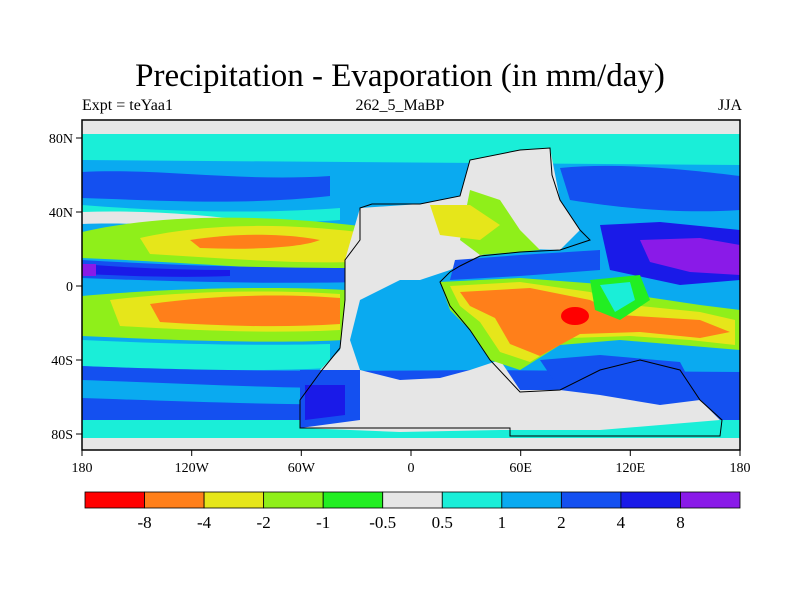 Image resolution: width=800 pixels, height=600 pixels. What do you see at coordinates (400, 76) in the screenshot?
I see `map-title: Precipitation - Evaporation (in mm/day)` at bounding box center [400, 76].